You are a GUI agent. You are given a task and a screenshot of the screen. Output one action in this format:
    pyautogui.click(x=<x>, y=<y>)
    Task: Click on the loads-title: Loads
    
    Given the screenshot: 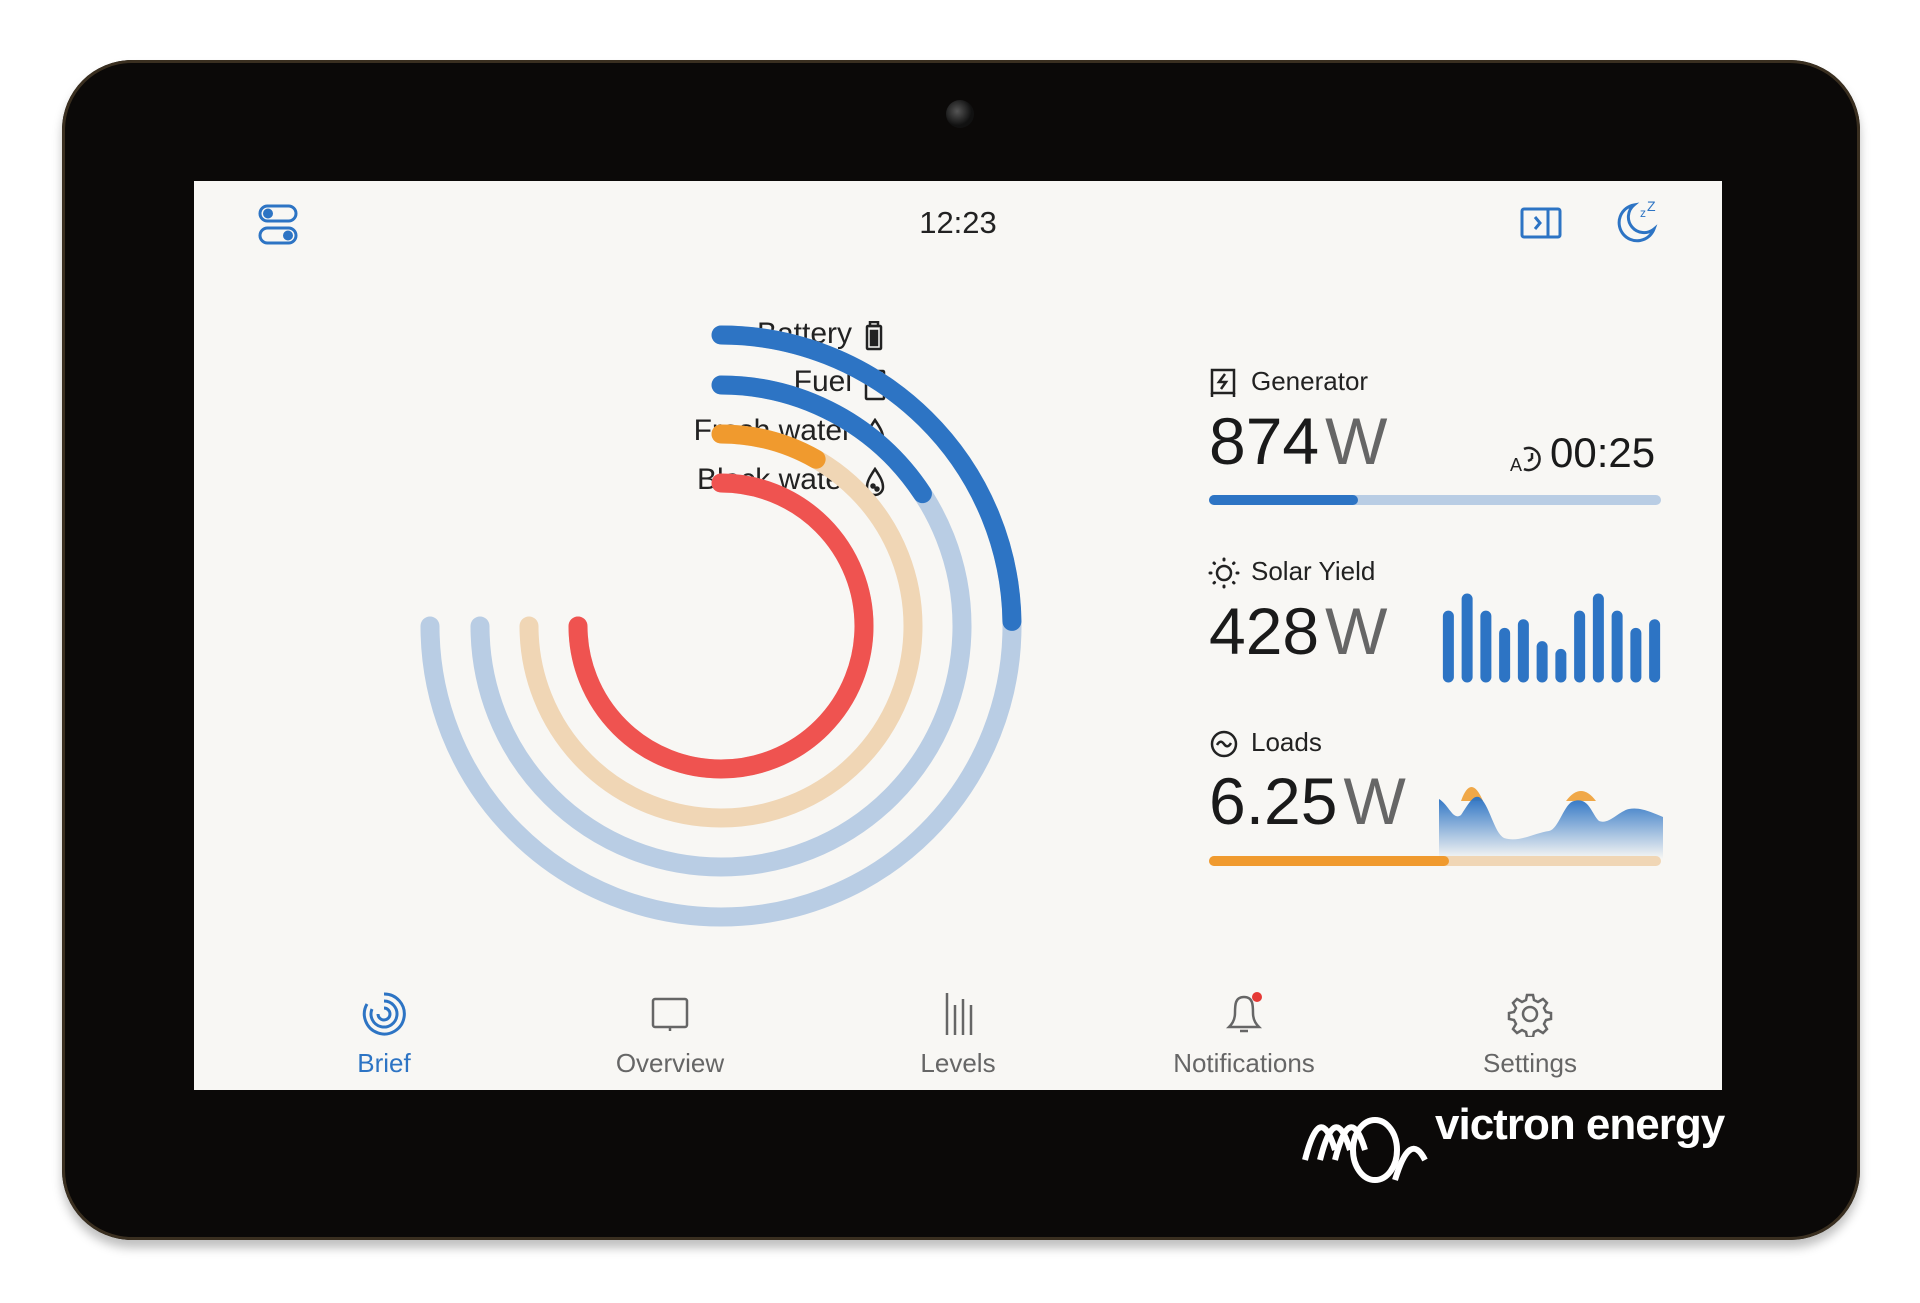 What is the action you would take?
    pyautogui.click(x=1286, y=742)
    